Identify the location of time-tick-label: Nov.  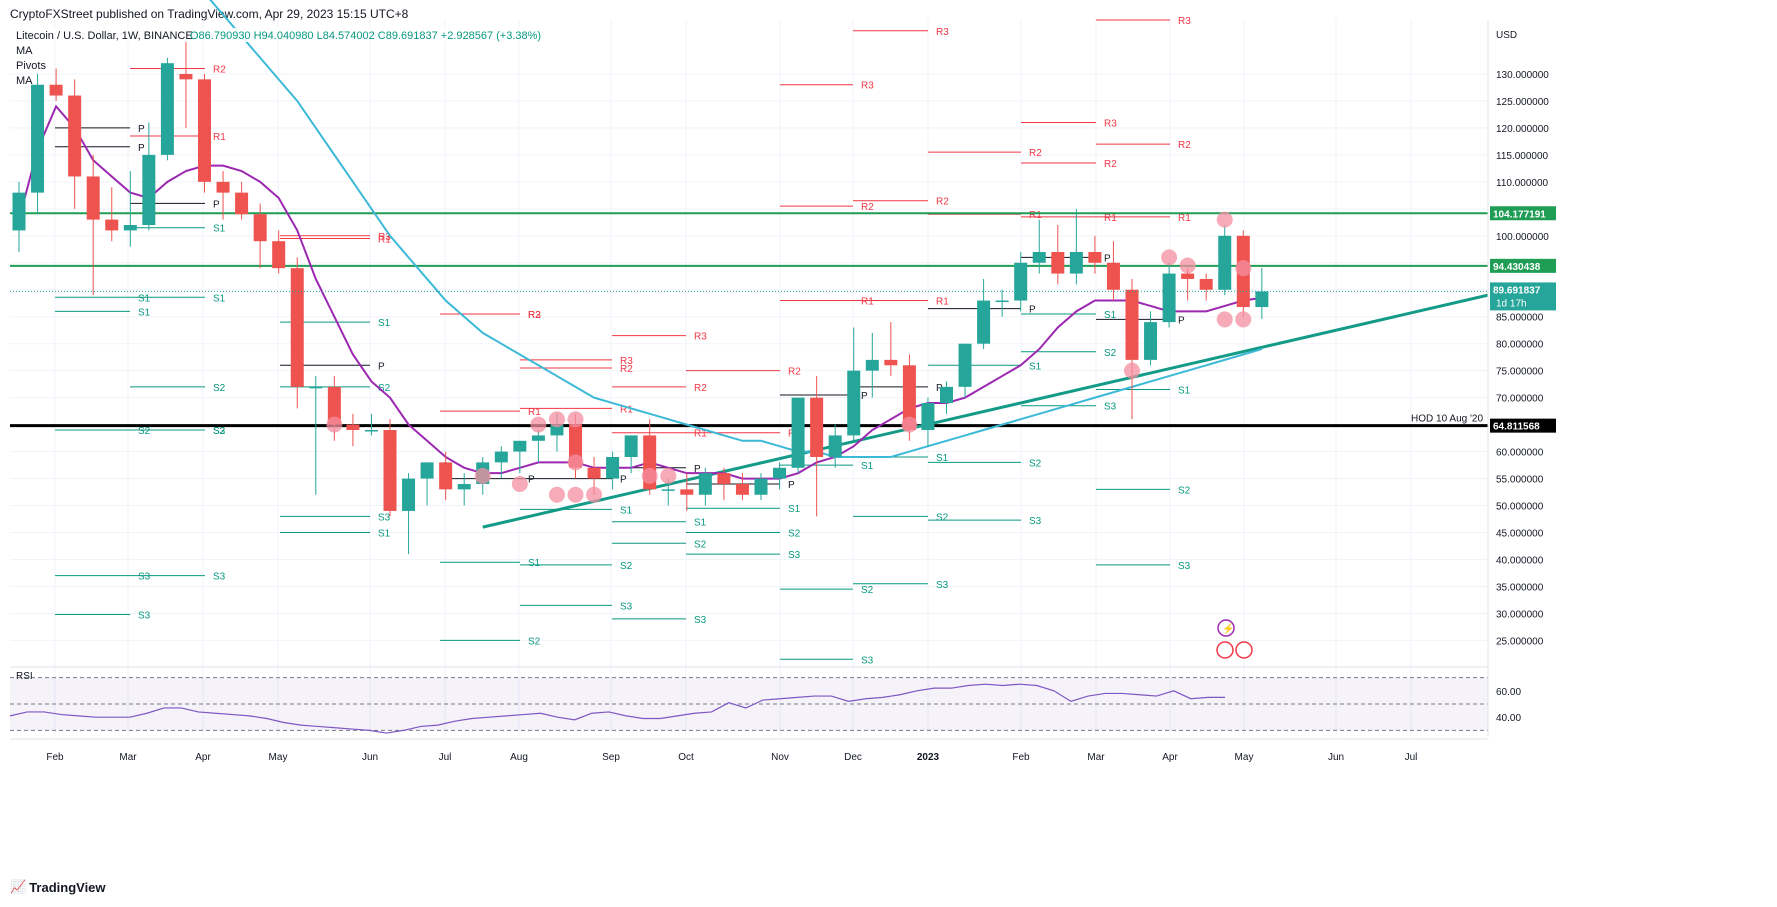
(780, 757).